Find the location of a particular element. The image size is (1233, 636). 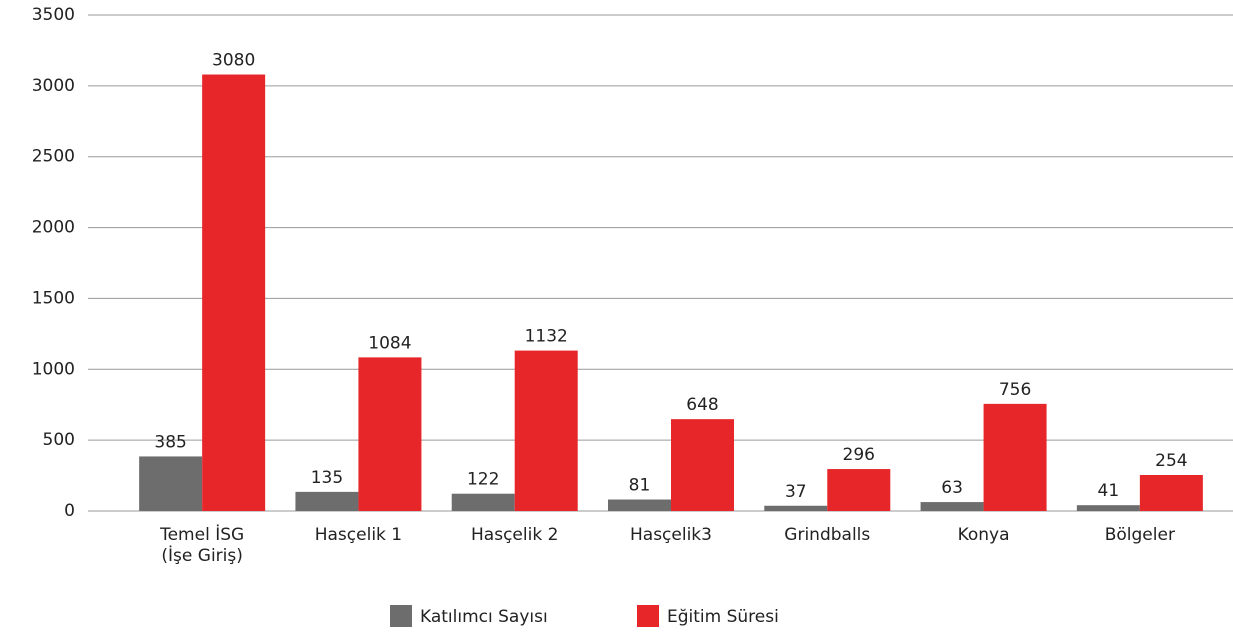

x-tick-label: Temel İSG (İşe Giriş) is located at coordinates (201, 545).